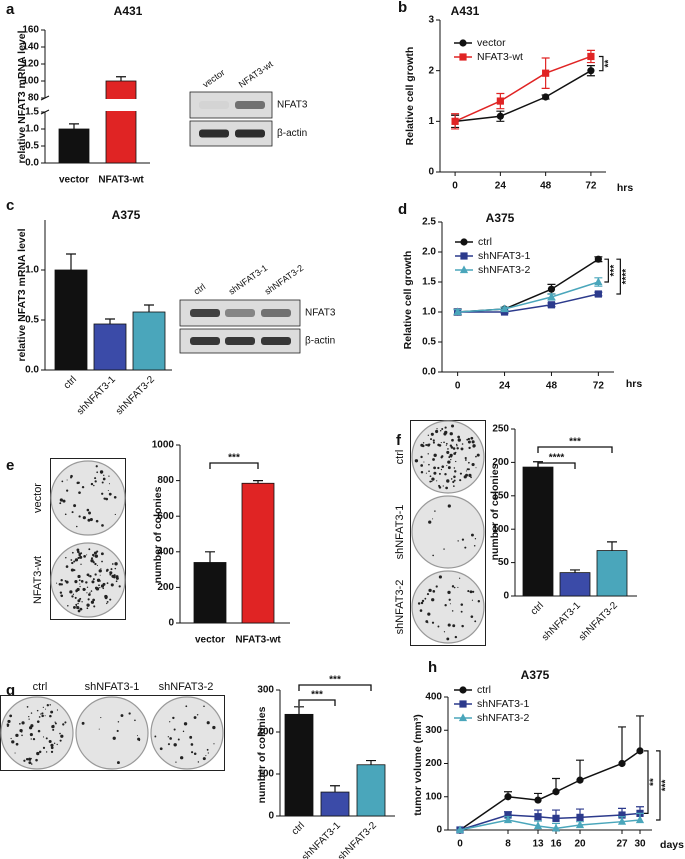  What do you see at coordinates (614, 271) in the screenshot?
I see `significance-label: ***` at bounding box center [614, 271].